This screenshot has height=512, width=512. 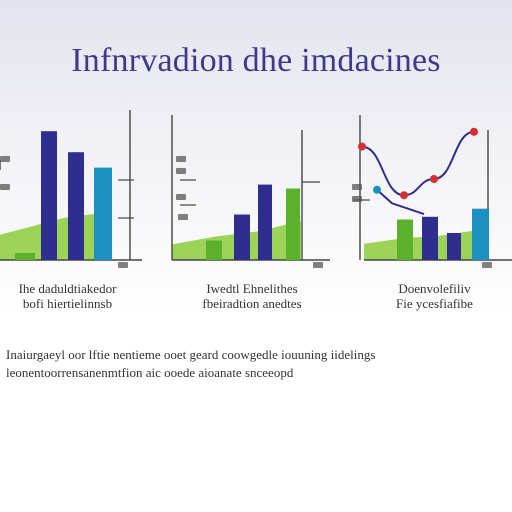 What do you see at coordinates (67, 288) in the screenshot?
I see `caption-line-1: Ihe daduldtiakedor` at bounding box center [67, 288].